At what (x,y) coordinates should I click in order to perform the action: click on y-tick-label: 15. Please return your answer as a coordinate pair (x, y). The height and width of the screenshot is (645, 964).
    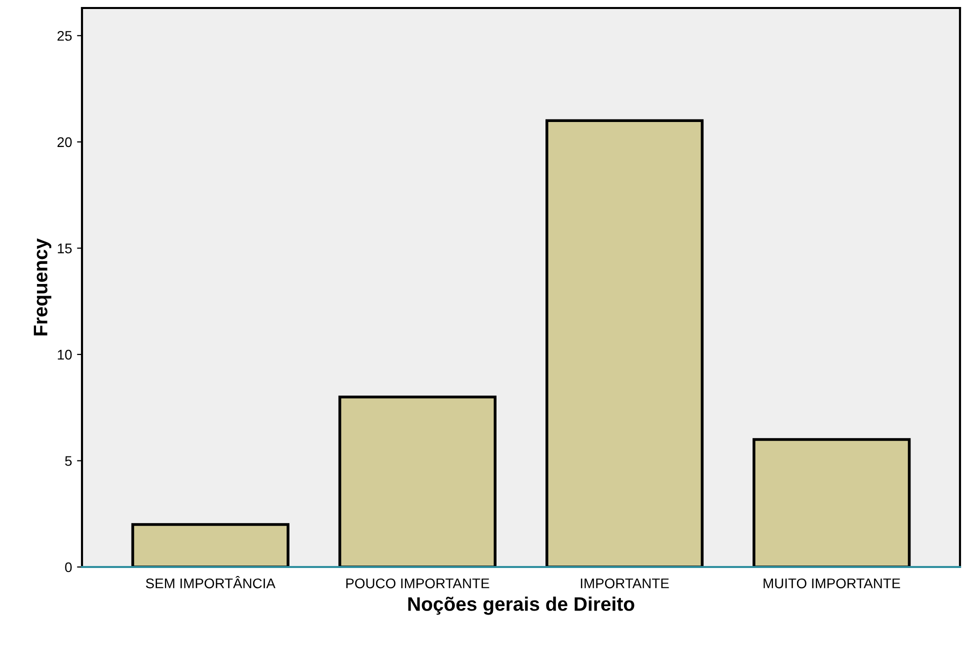
    Looking at the image, I should click on (65, 249).